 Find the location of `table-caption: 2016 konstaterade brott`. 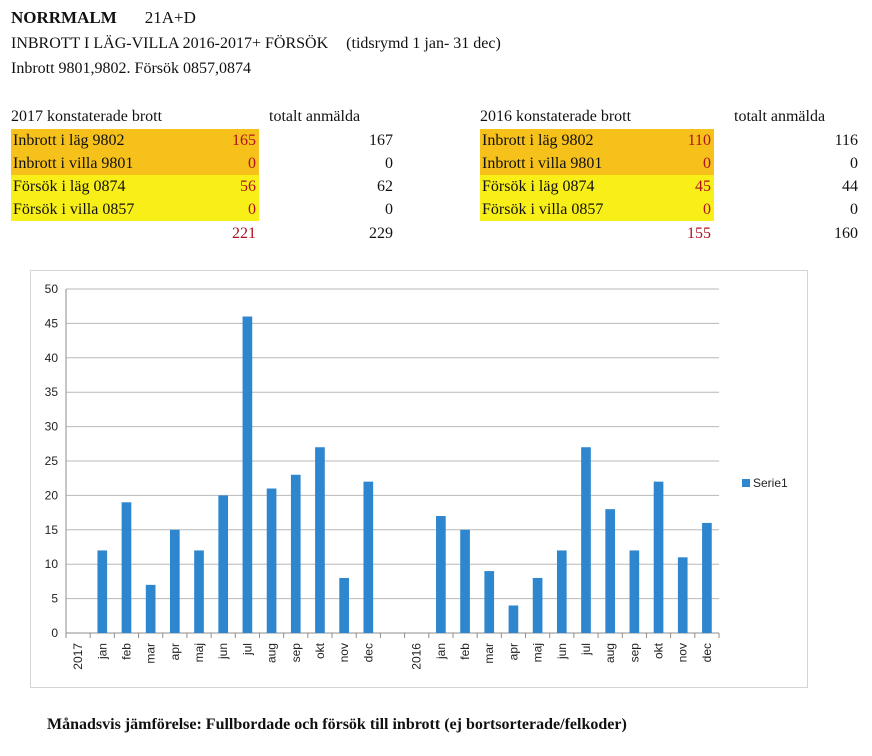

table-caption: 2016 konstaterade brott is located at coordinates (556, 116).